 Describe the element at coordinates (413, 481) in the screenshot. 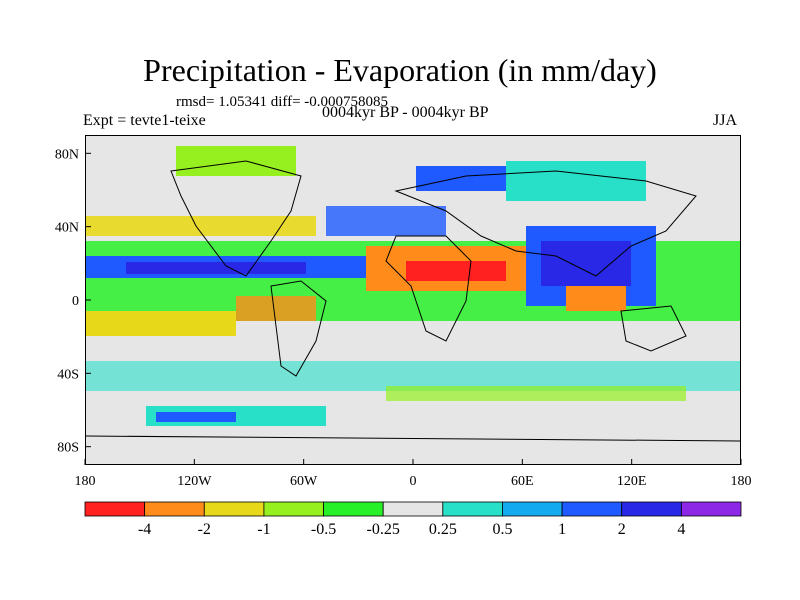

I see `x-tick-label: 0` at that location.